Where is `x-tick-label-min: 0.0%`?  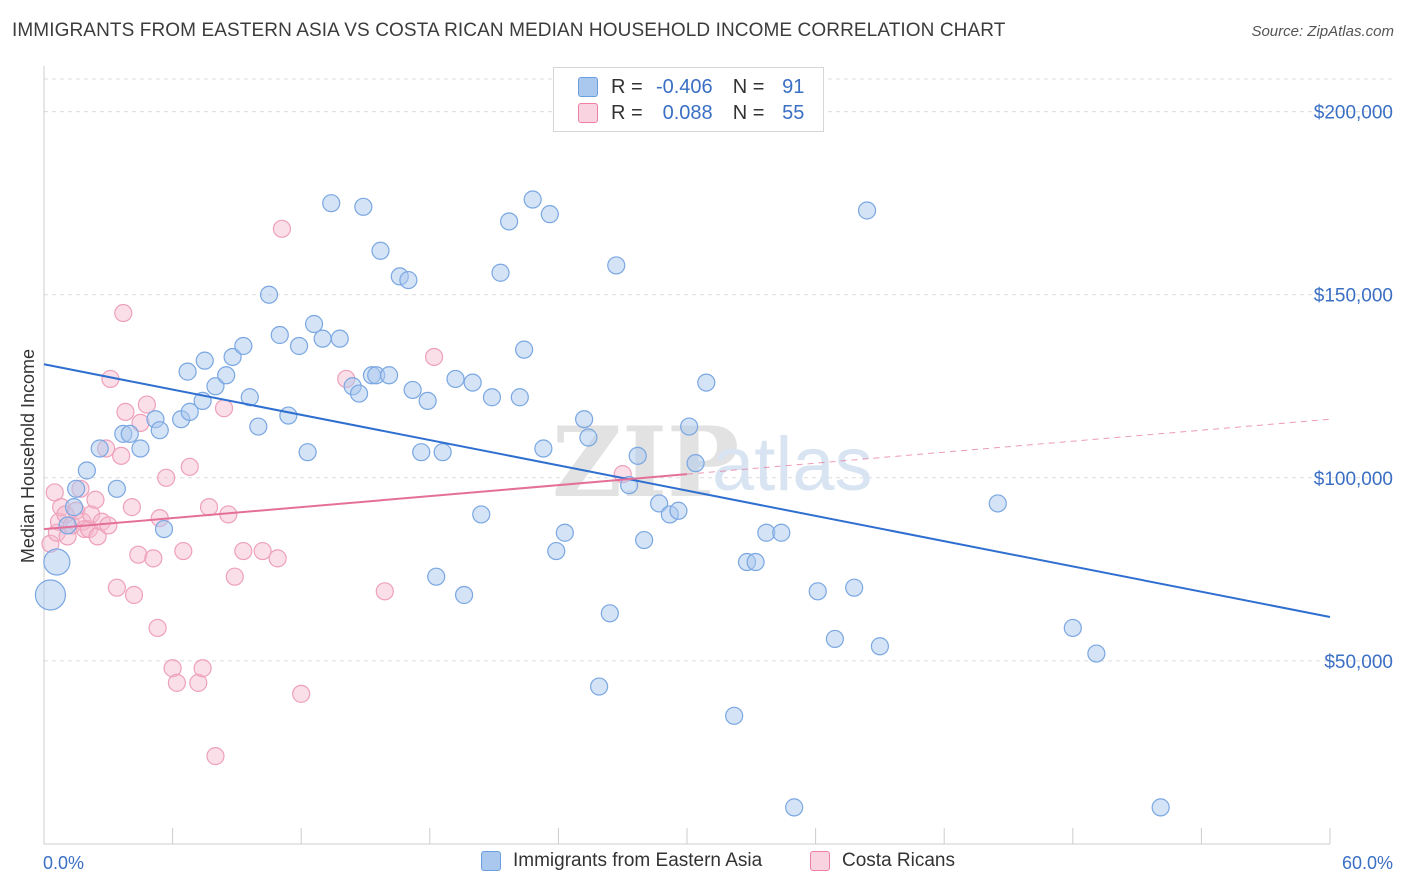
x-tick-label-min: 0.0% is located at coordinates (63, 863).